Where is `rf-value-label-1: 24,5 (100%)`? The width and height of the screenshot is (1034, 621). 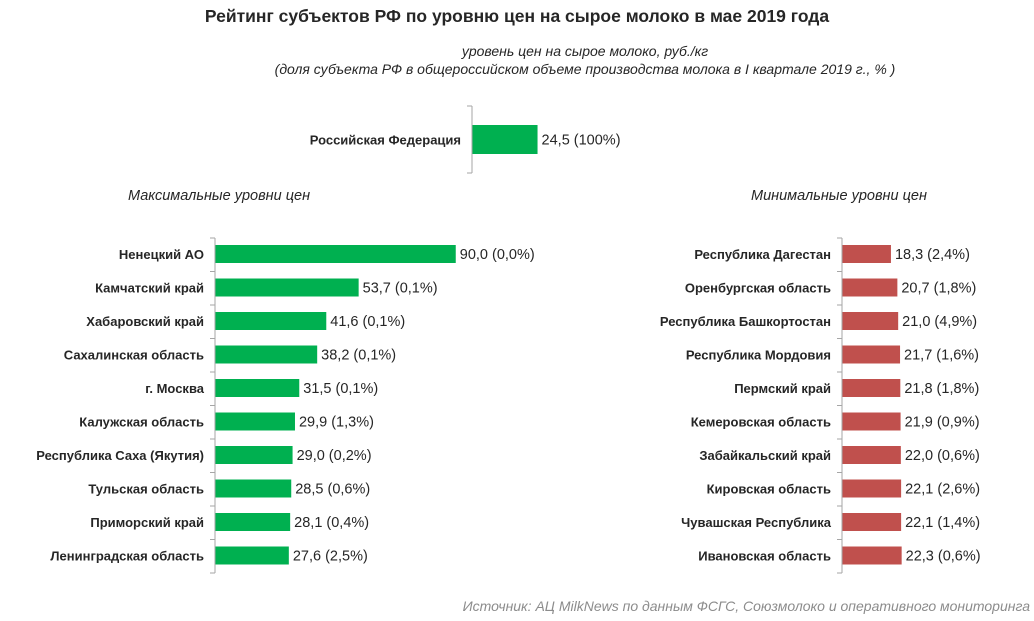 rf-value-label-1: 24,5 (100%) is located at coordinates (581, 141).